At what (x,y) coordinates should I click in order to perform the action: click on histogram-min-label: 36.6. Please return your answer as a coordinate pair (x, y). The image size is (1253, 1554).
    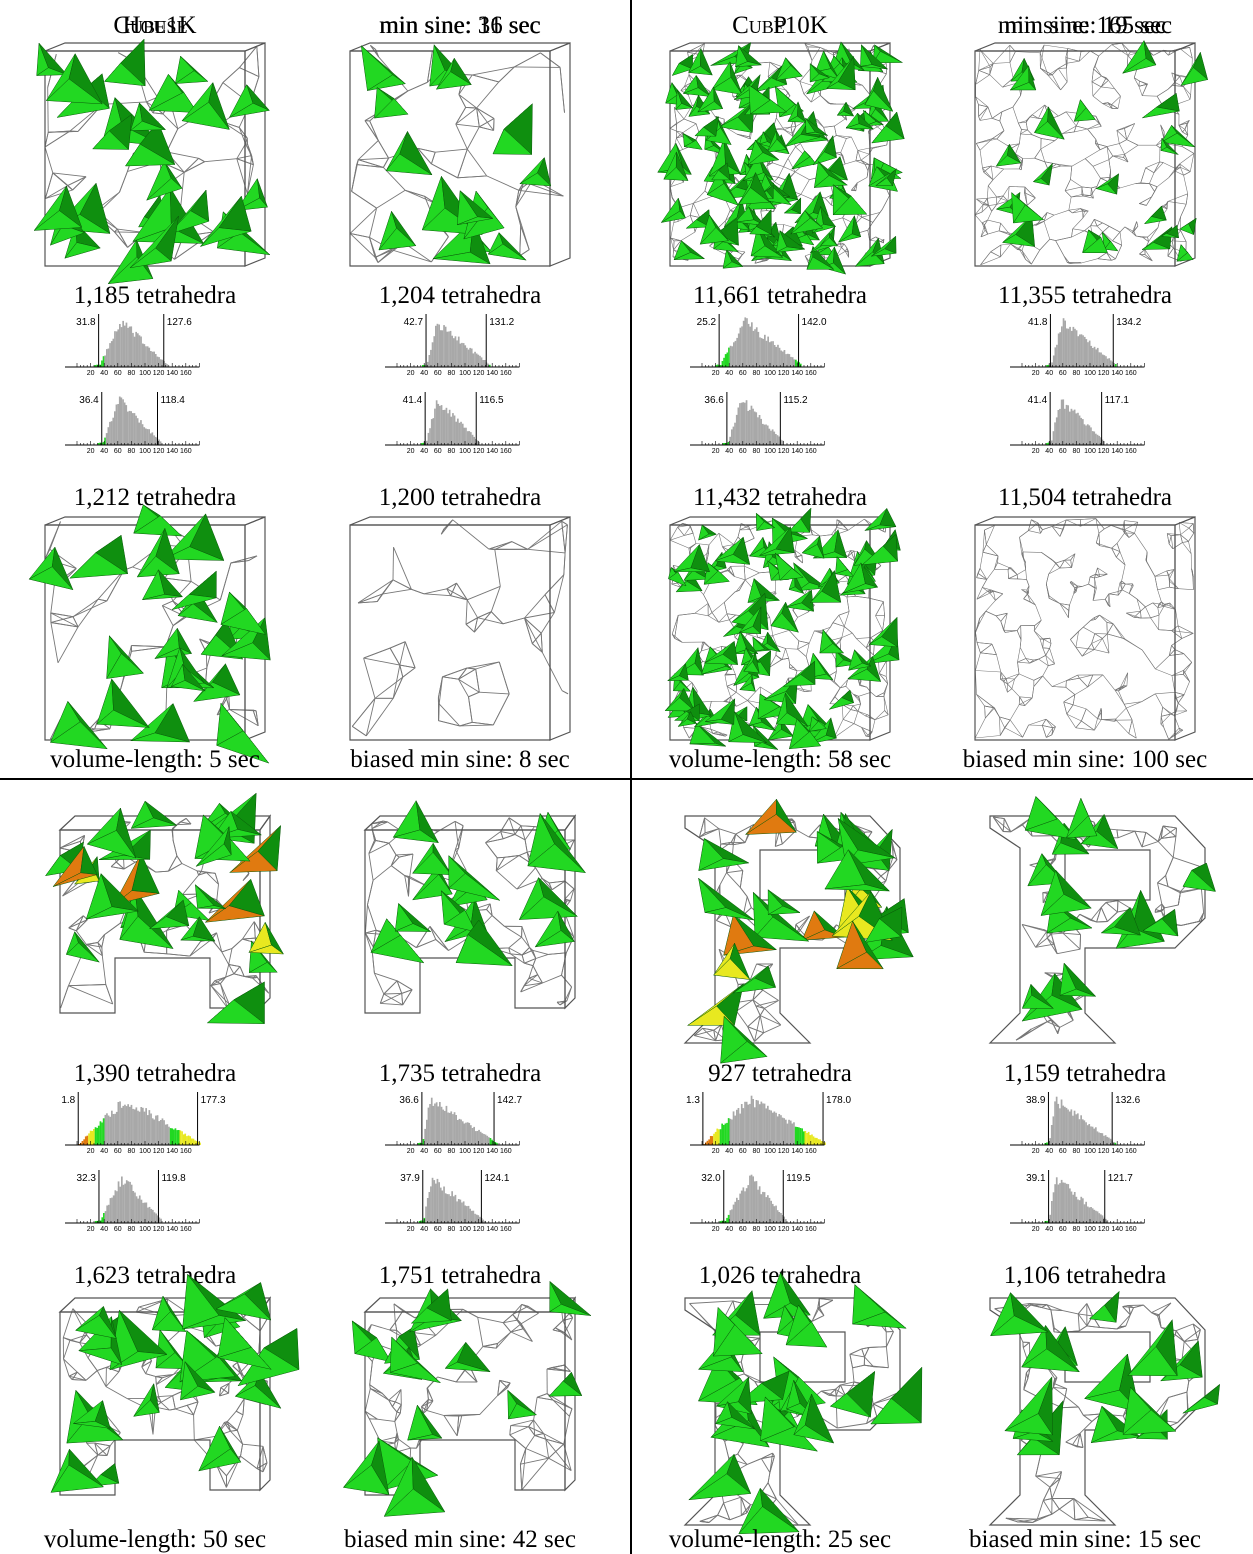
    Looking at the image, I should click on (409, 1100).